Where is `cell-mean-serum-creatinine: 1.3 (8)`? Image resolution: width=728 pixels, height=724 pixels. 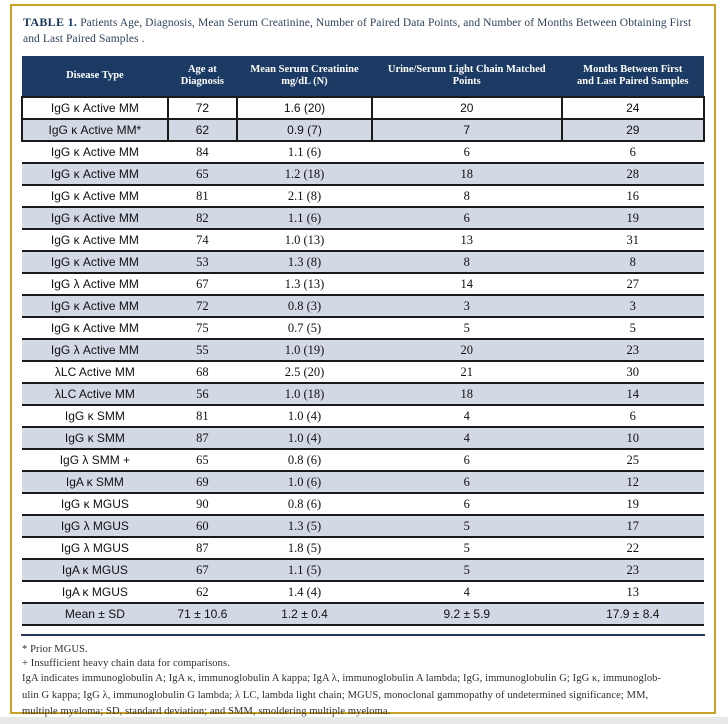 cell-mean-serum-creatinine: 1.3 (8) is located at coordinates (304, 261).